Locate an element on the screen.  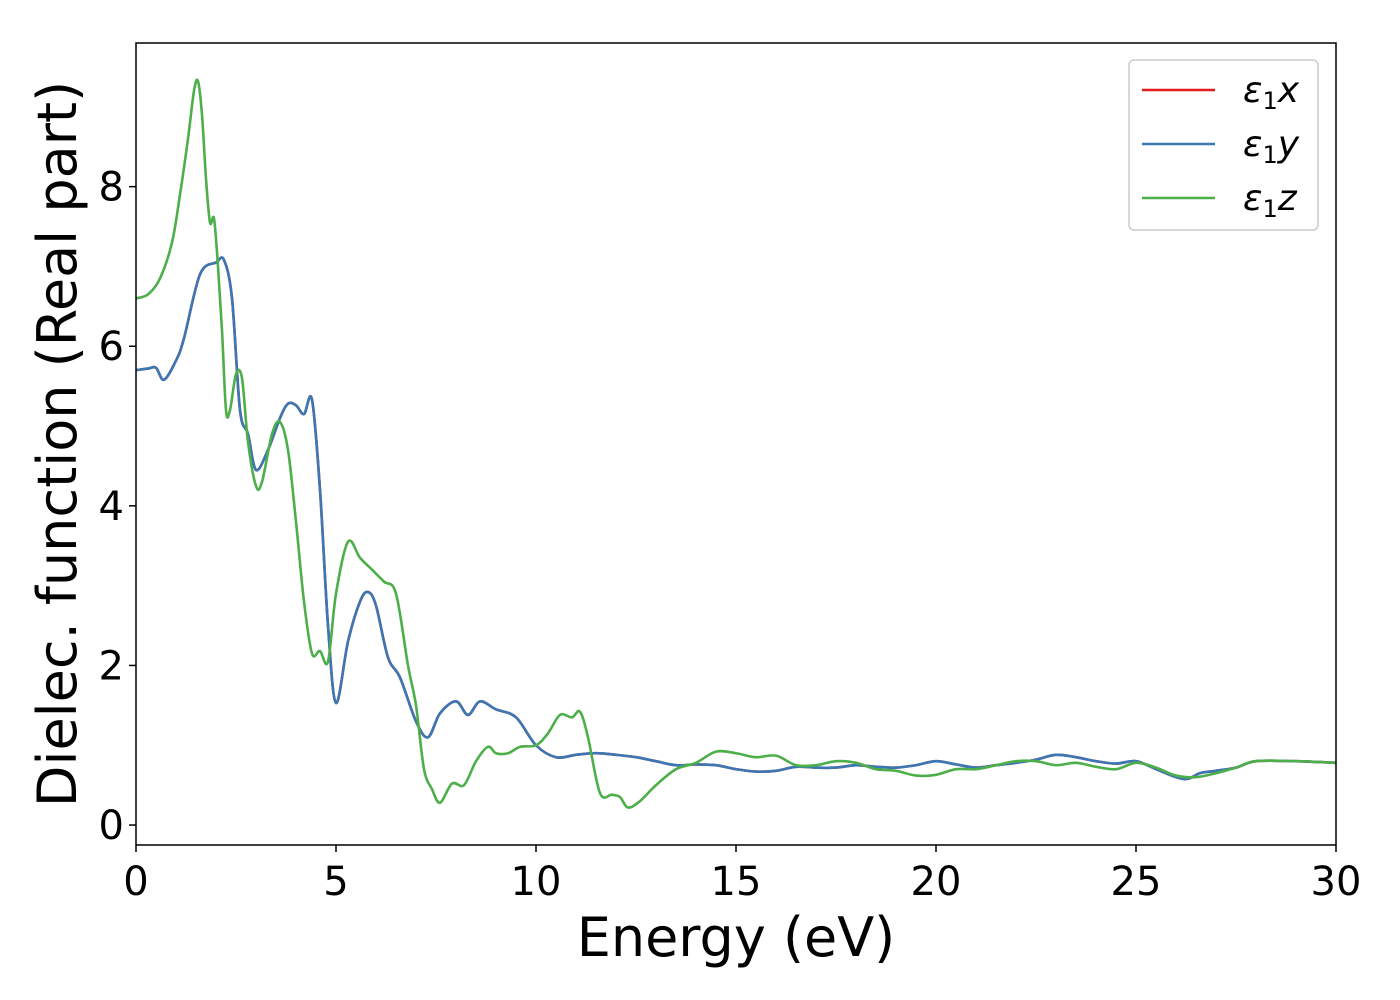
legend-label-2: ε1y is located at coordinates (1271, 146).